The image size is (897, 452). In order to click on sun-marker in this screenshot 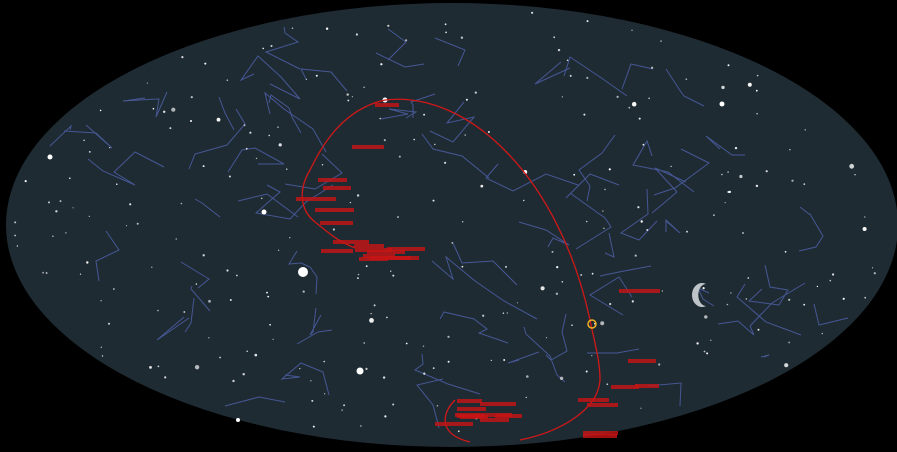, I will do `click(592, 324)`.